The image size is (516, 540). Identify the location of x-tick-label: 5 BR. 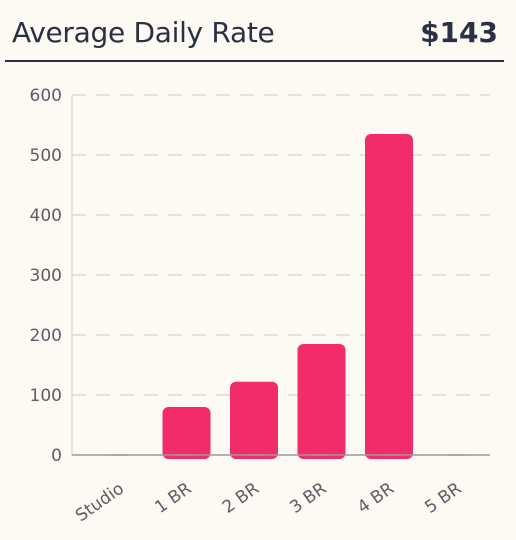
(443, 498).